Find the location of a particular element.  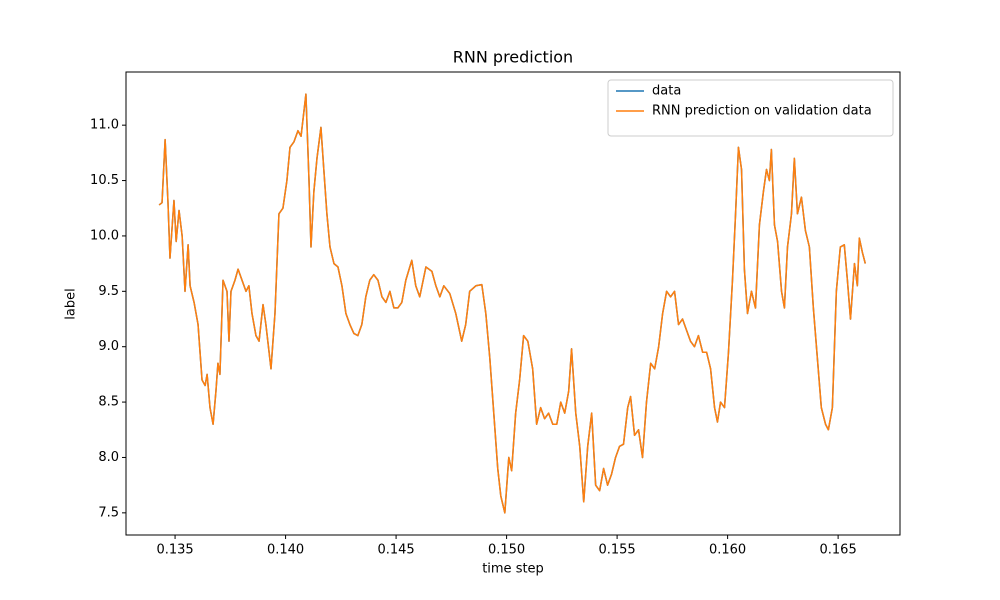

y-tick-label: 8.5 is located at coordinates (108, 402).